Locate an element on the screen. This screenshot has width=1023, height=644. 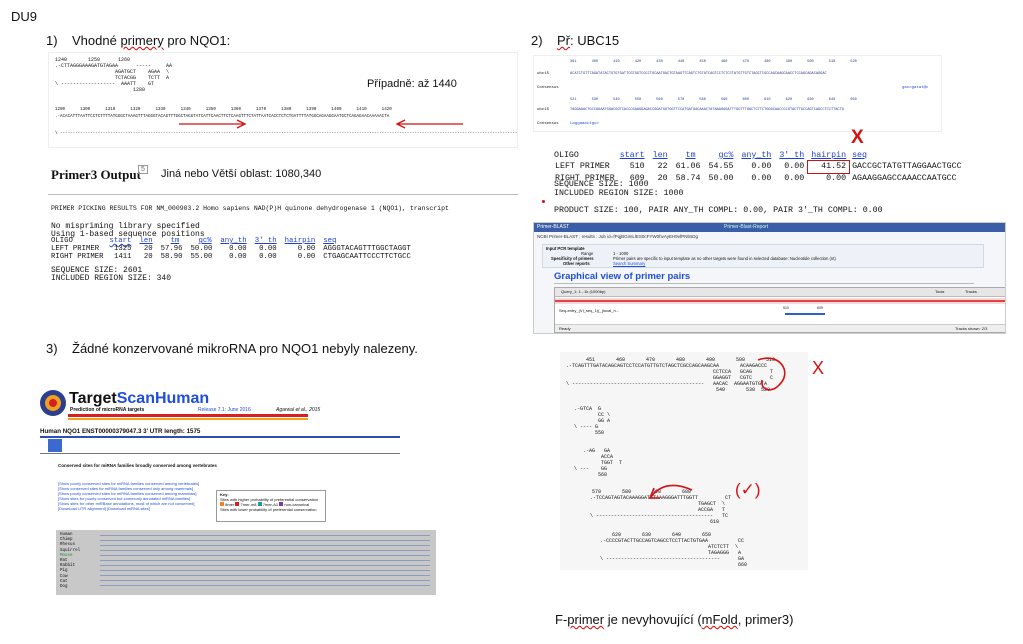
mfold-end-2: ATCTCTT \ is located at coordinates (669, 547).